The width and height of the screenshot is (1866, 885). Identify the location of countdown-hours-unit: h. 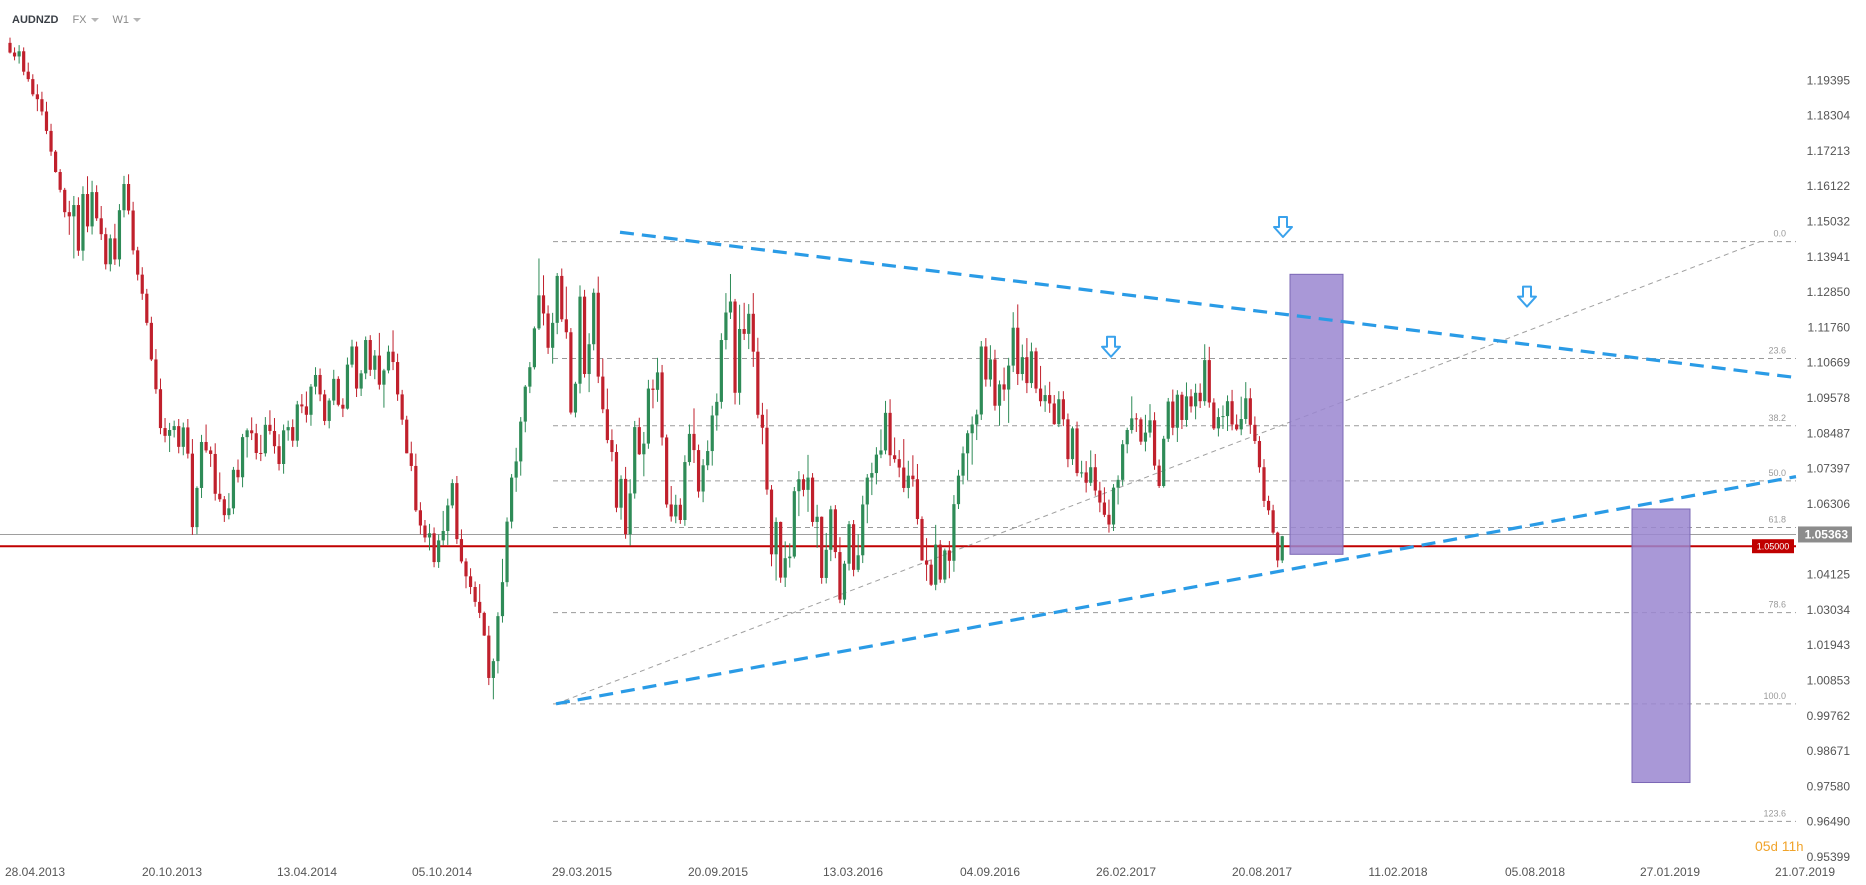
(1800, 846).